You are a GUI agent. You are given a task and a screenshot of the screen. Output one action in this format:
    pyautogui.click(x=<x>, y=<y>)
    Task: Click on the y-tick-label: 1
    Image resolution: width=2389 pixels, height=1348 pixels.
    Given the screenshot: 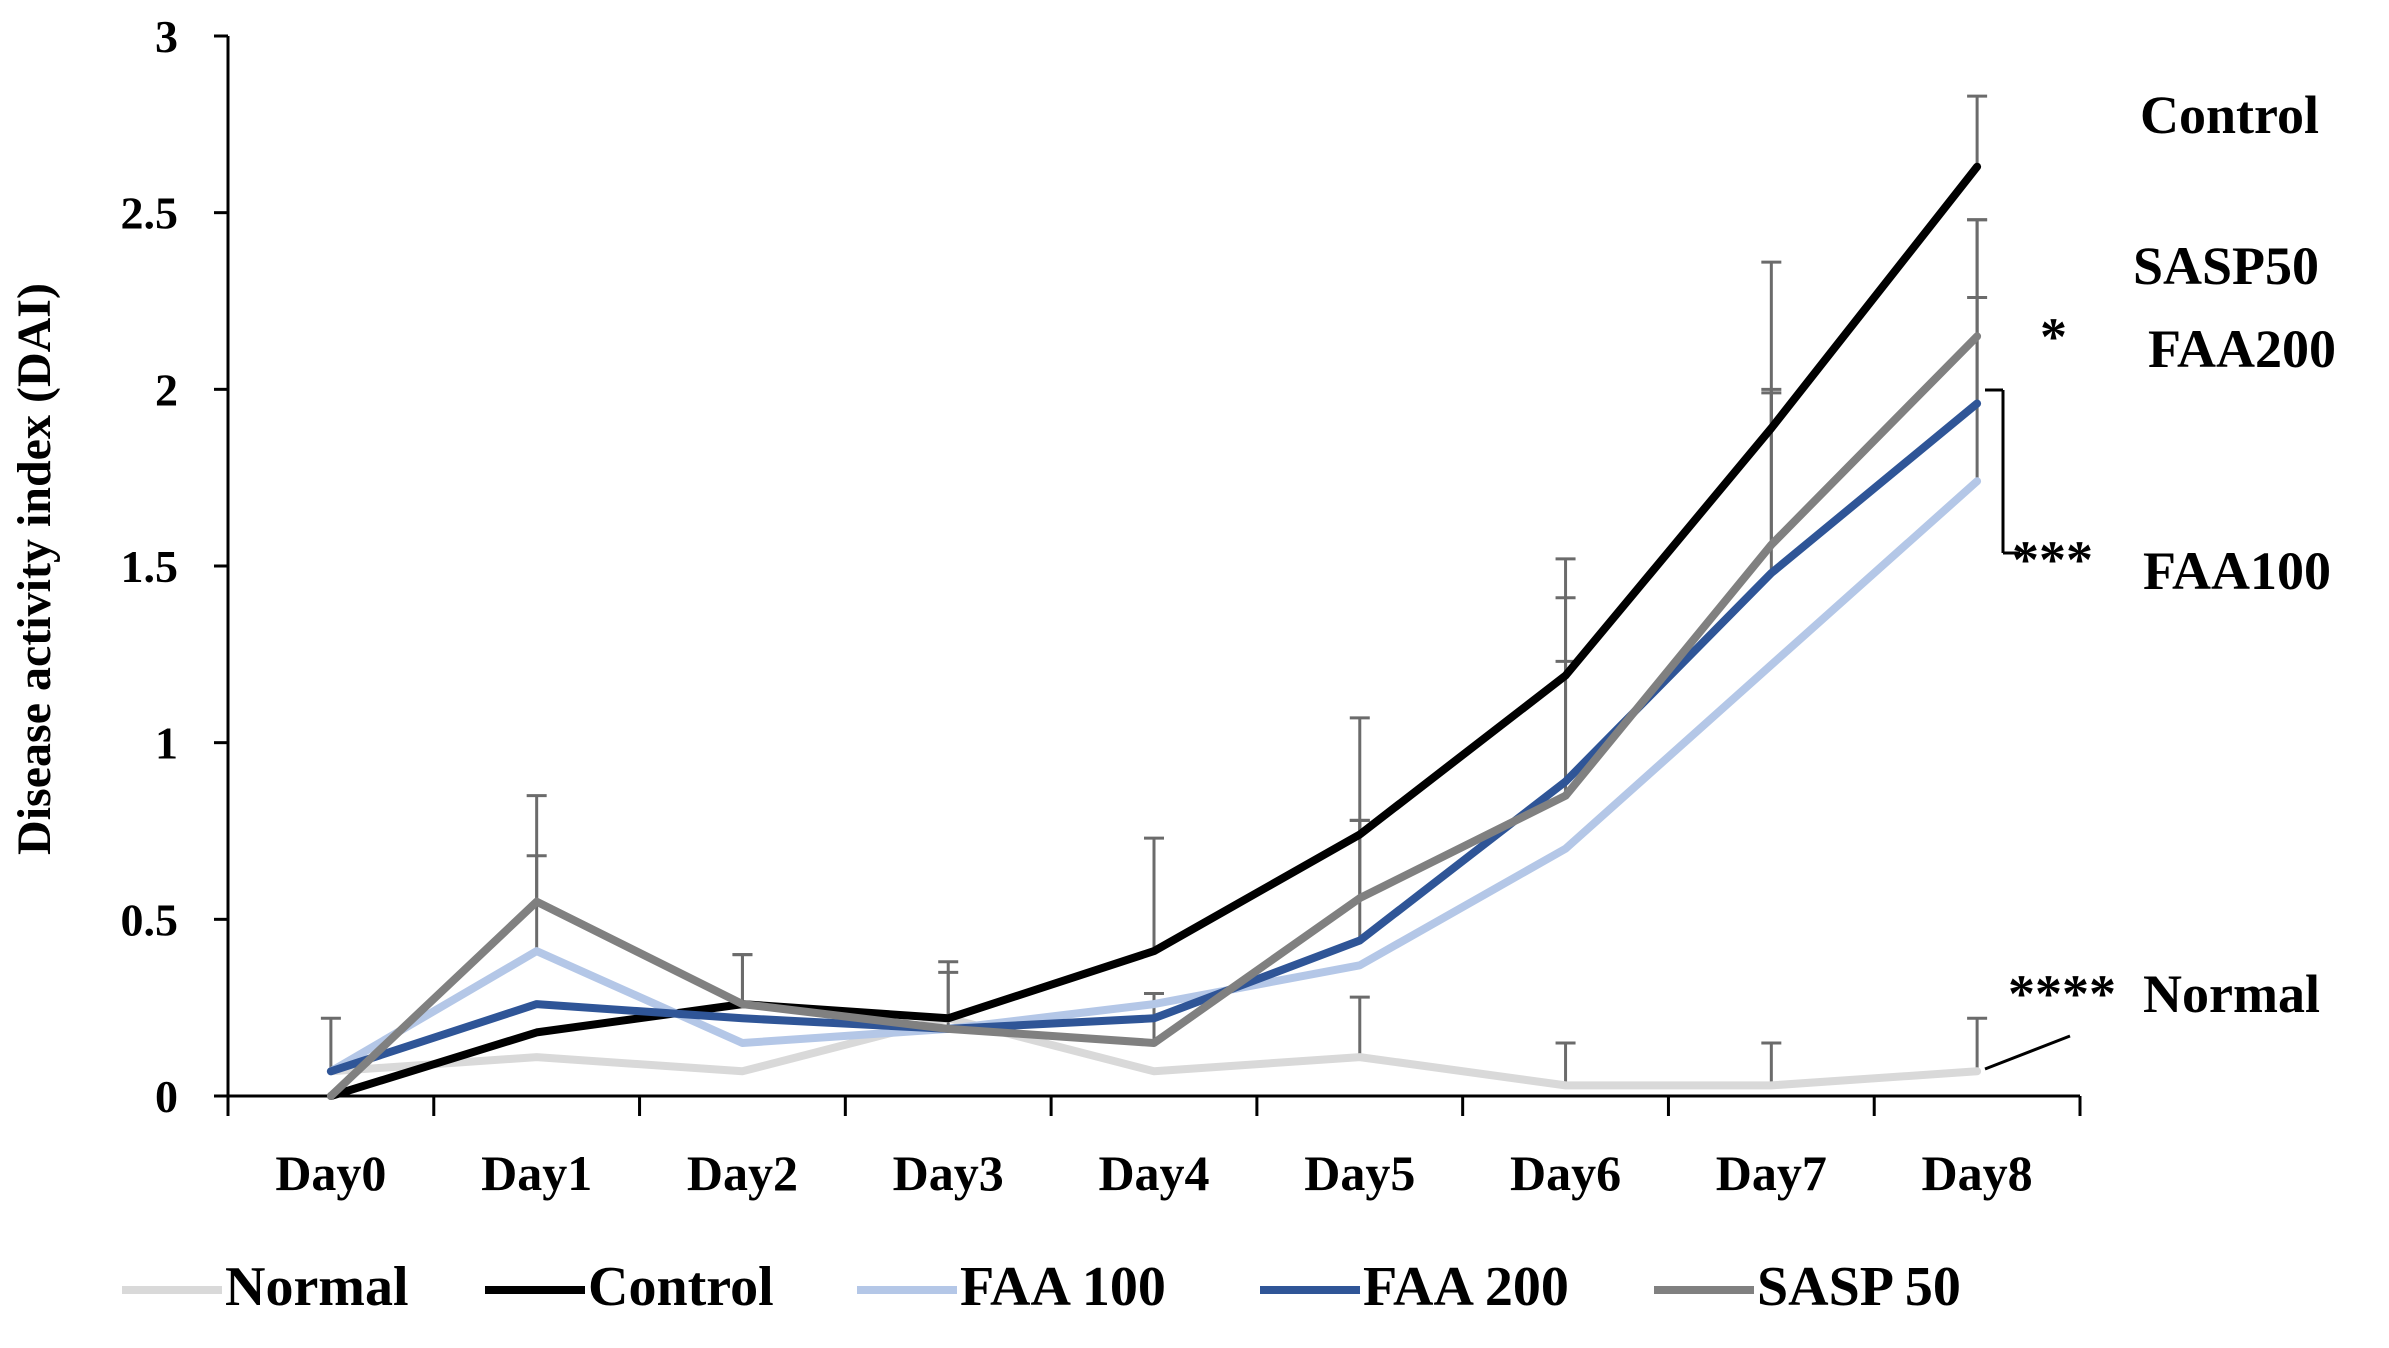 What is the action you would take?
    pyautogui.click(x=166, y=743)
    